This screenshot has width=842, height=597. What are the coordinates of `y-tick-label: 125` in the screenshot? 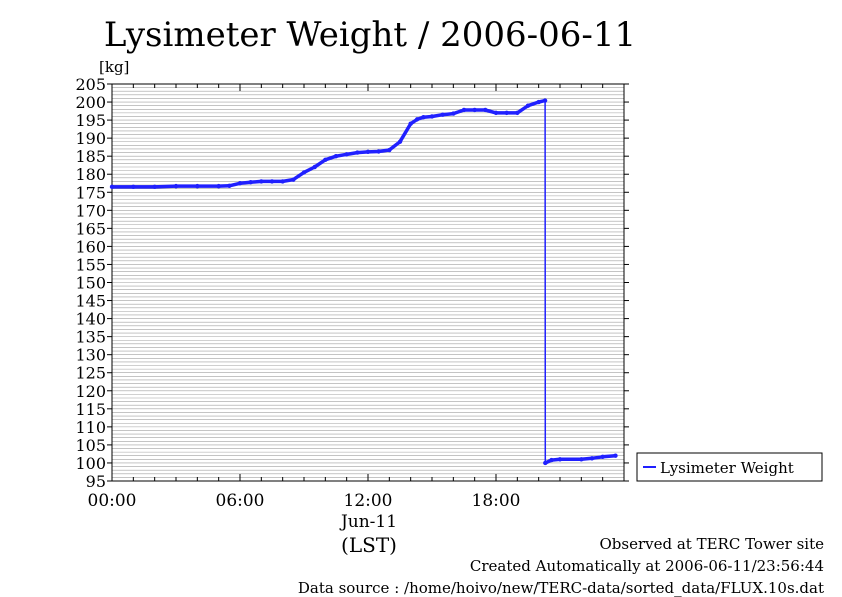 It's located at (90, 373).